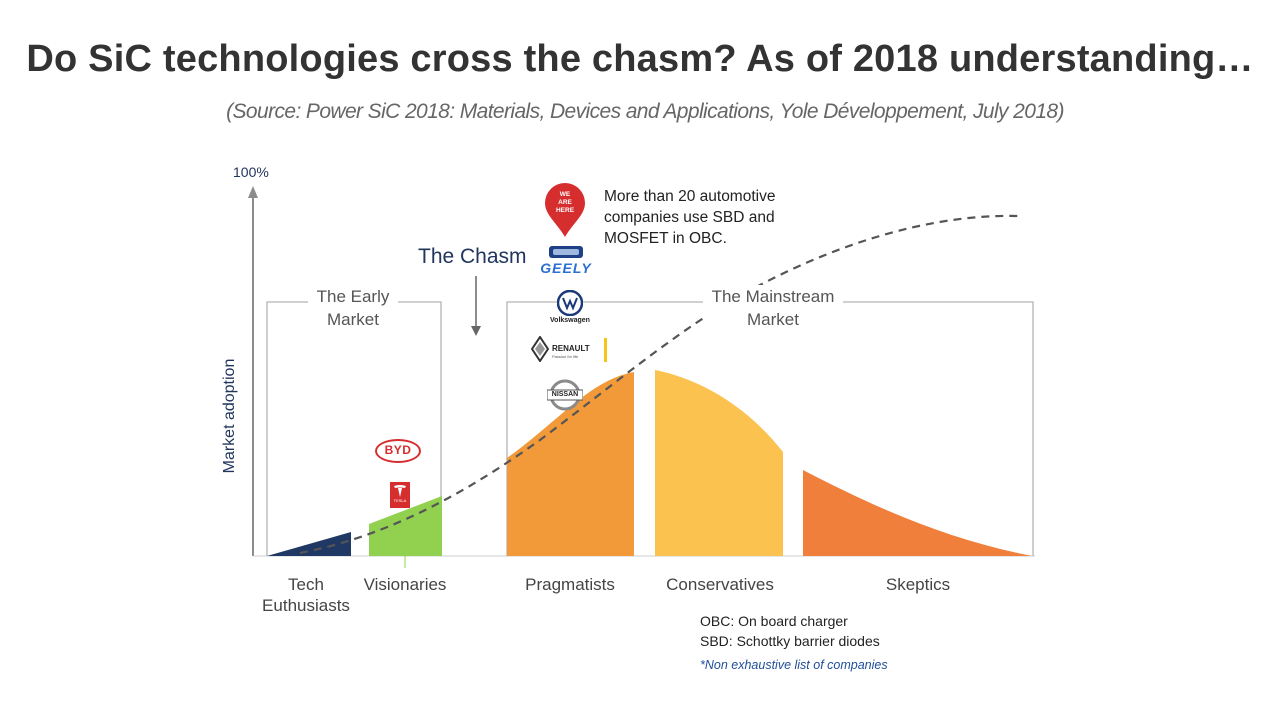 The height and width of the screenshot is (720, 1280). Describe the element at coordinates (570, 584) in the screenshot. I see `segment-label-pragmatists: Pragmatists` at that location.